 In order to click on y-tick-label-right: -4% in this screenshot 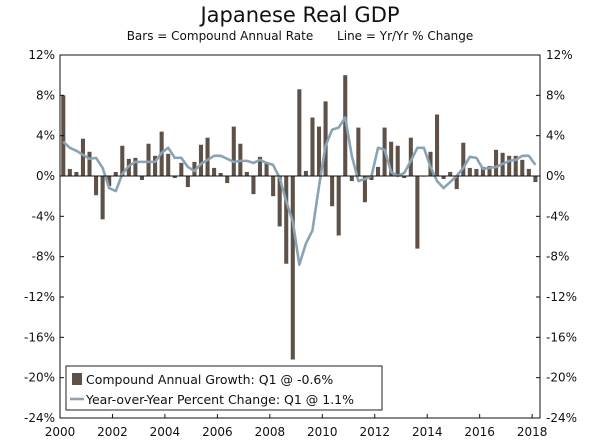, I will do `click(557, 216)`.